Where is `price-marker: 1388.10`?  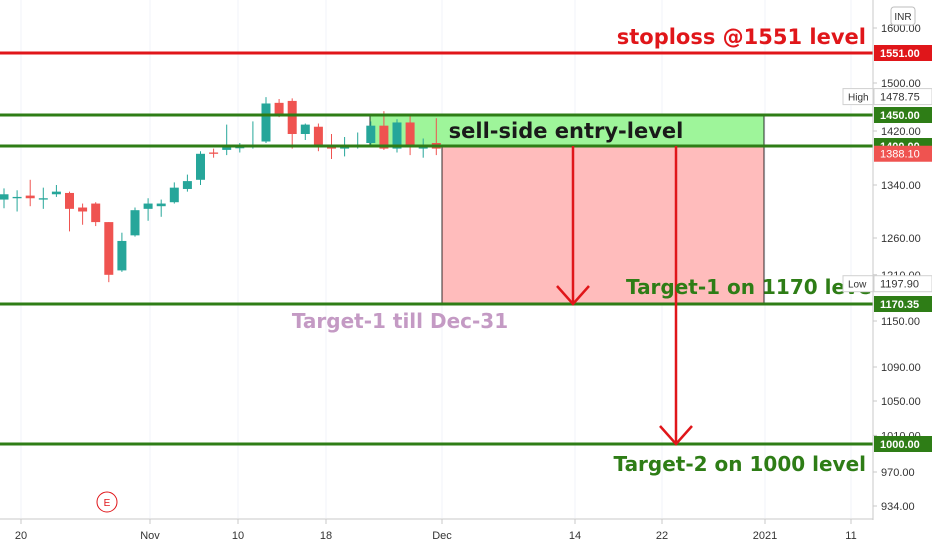 price-marker: 1388.10 is located at coordinates (903, 153).